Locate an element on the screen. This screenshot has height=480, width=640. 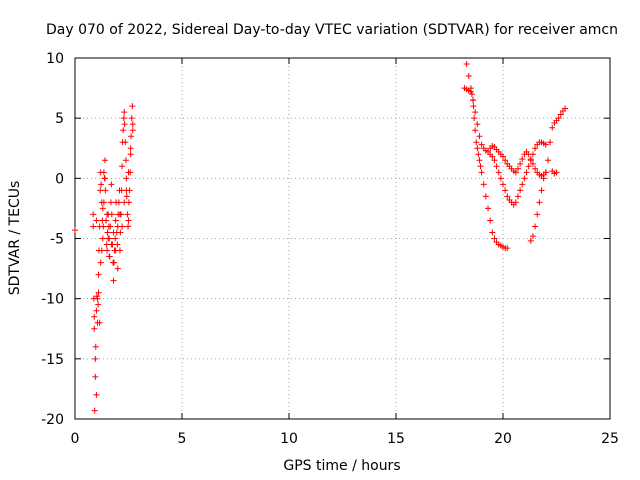
x-tick-label: 20 is located at coordinates (503, 439).